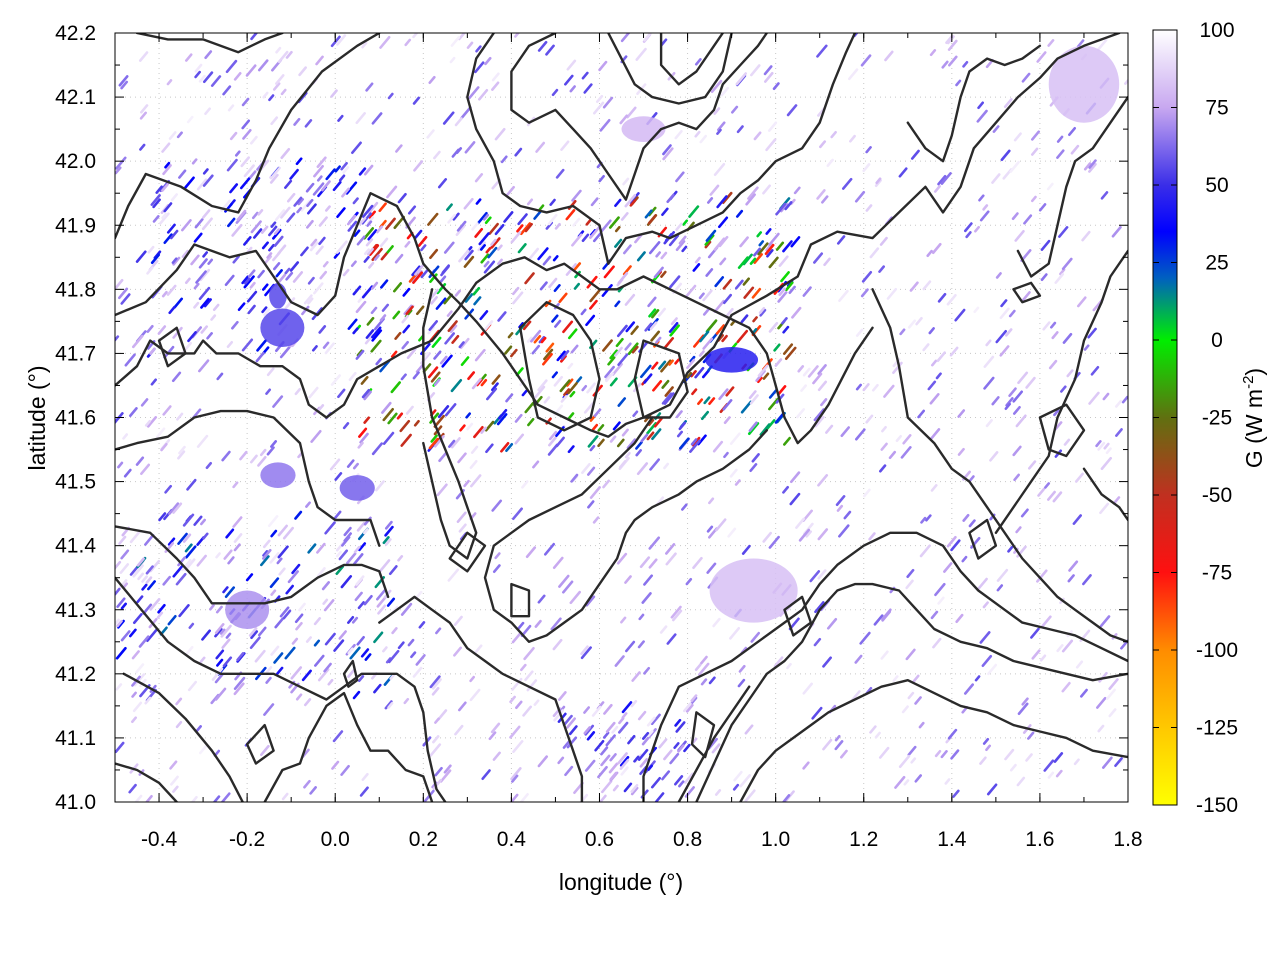 This screenshot has width=1280, height=960. What do you see at coordinates (75, 674) in the screenshot?
I see `y-tick-label: 41.2` at bounding box center [75, 674].